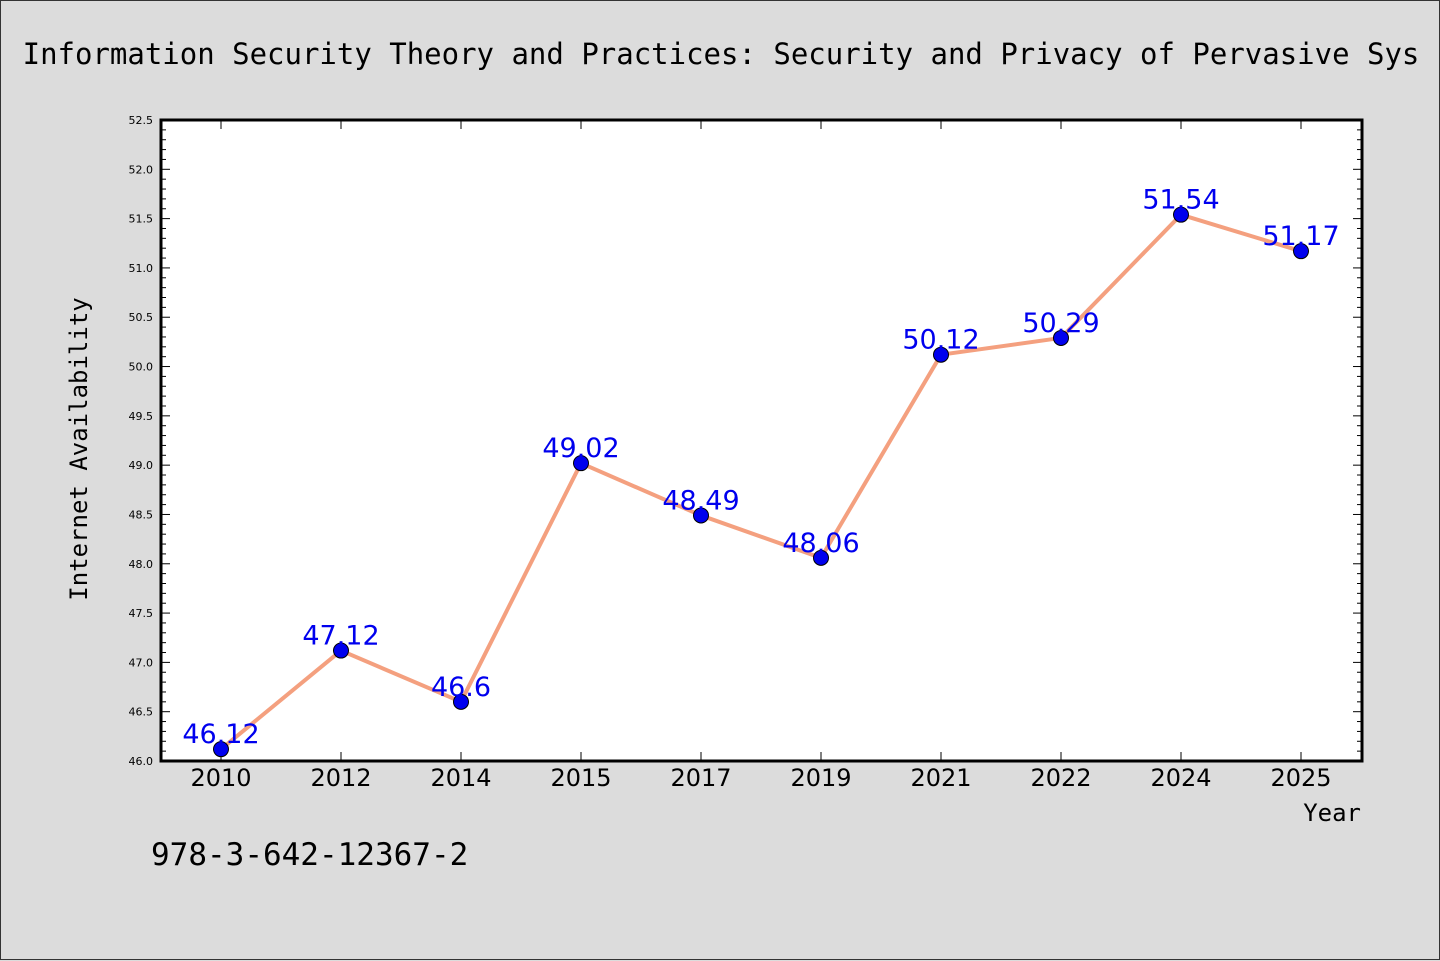  Describe the element at coordinates (309, 855) in the screenshot. I see `isbn-label: 978-3-642-12367-2` at that location.